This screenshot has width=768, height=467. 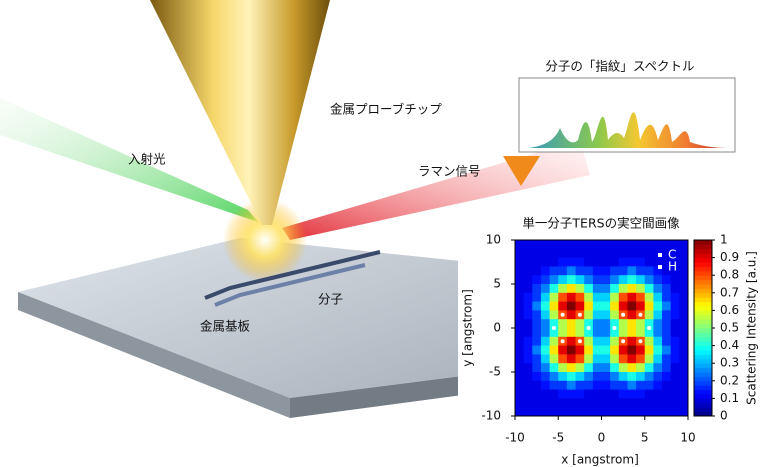 I want to click on incident-label: 入射光, so click(x=147, y=159).